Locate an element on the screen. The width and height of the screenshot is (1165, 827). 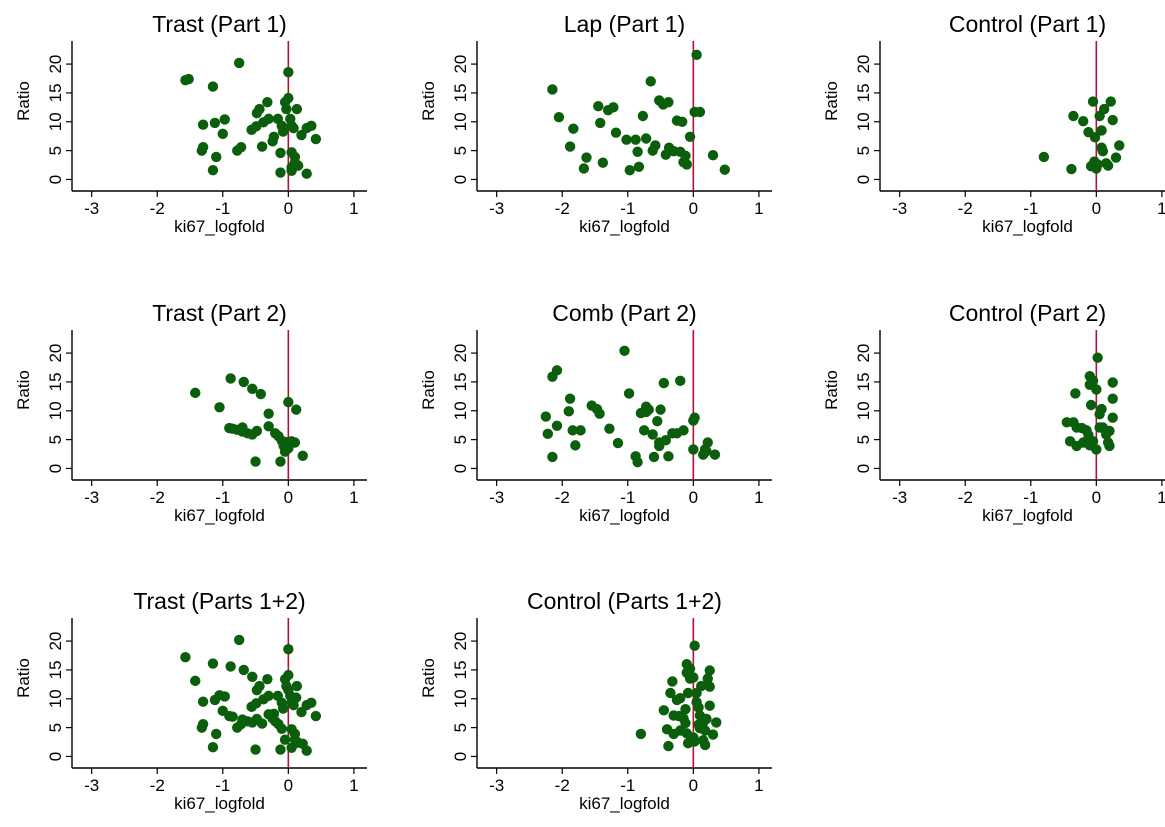
panel-title: Control (Parts 1+2) is located at coordinates (624, 601).